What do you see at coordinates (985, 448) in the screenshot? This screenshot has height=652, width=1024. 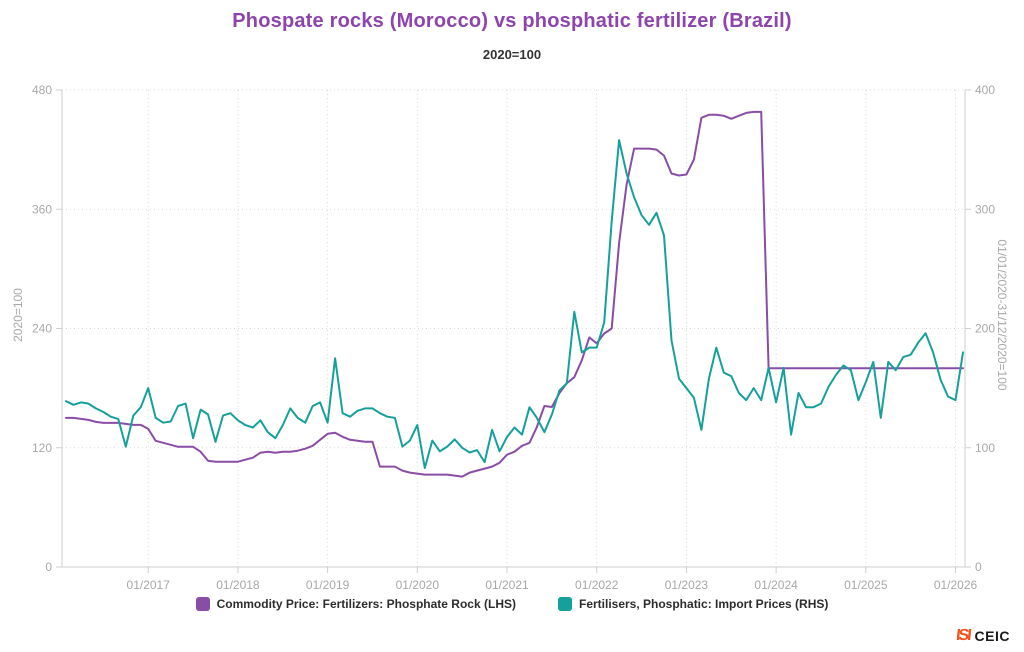 I see `right-axis-tick-label: 100` at bounding box center [985, 448].